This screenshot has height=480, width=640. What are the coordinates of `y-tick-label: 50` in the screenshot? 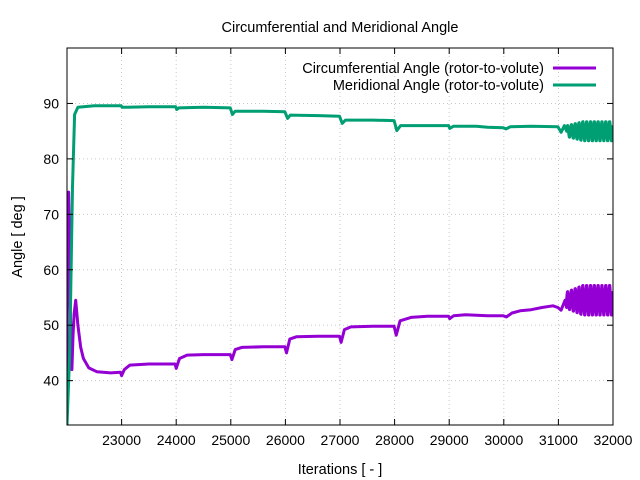 It's located at (51, 325).